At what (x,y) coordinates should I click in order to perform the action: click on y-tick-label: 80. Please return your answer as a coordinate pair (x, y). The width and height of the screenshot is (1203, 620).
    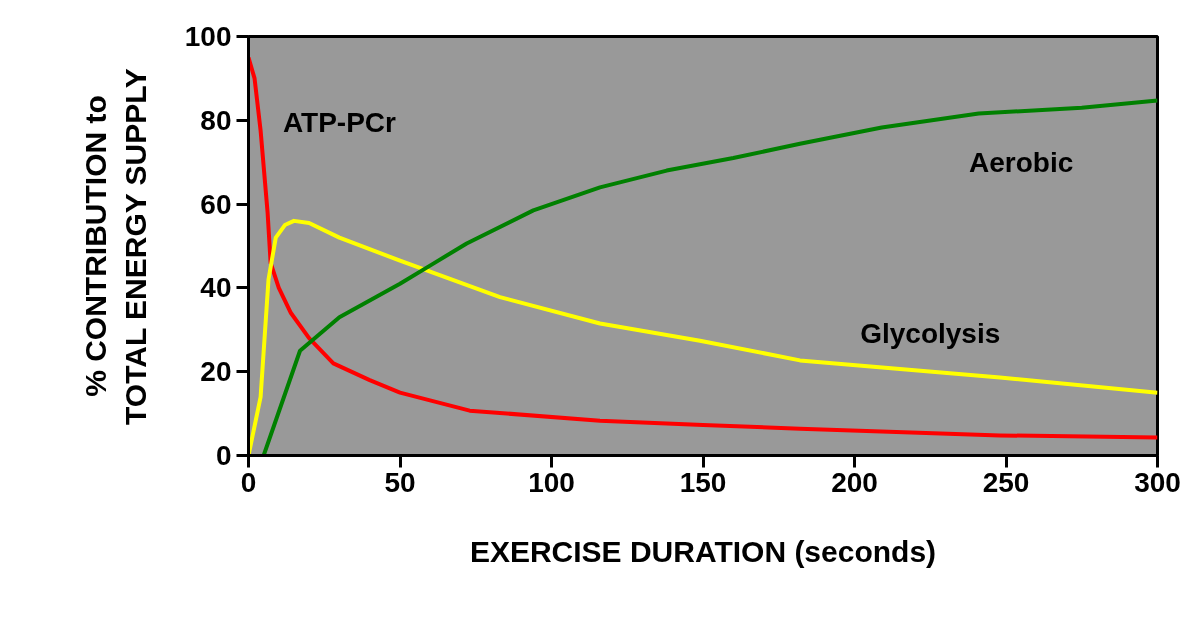
    Looking at the image, I should click on (216, 120).